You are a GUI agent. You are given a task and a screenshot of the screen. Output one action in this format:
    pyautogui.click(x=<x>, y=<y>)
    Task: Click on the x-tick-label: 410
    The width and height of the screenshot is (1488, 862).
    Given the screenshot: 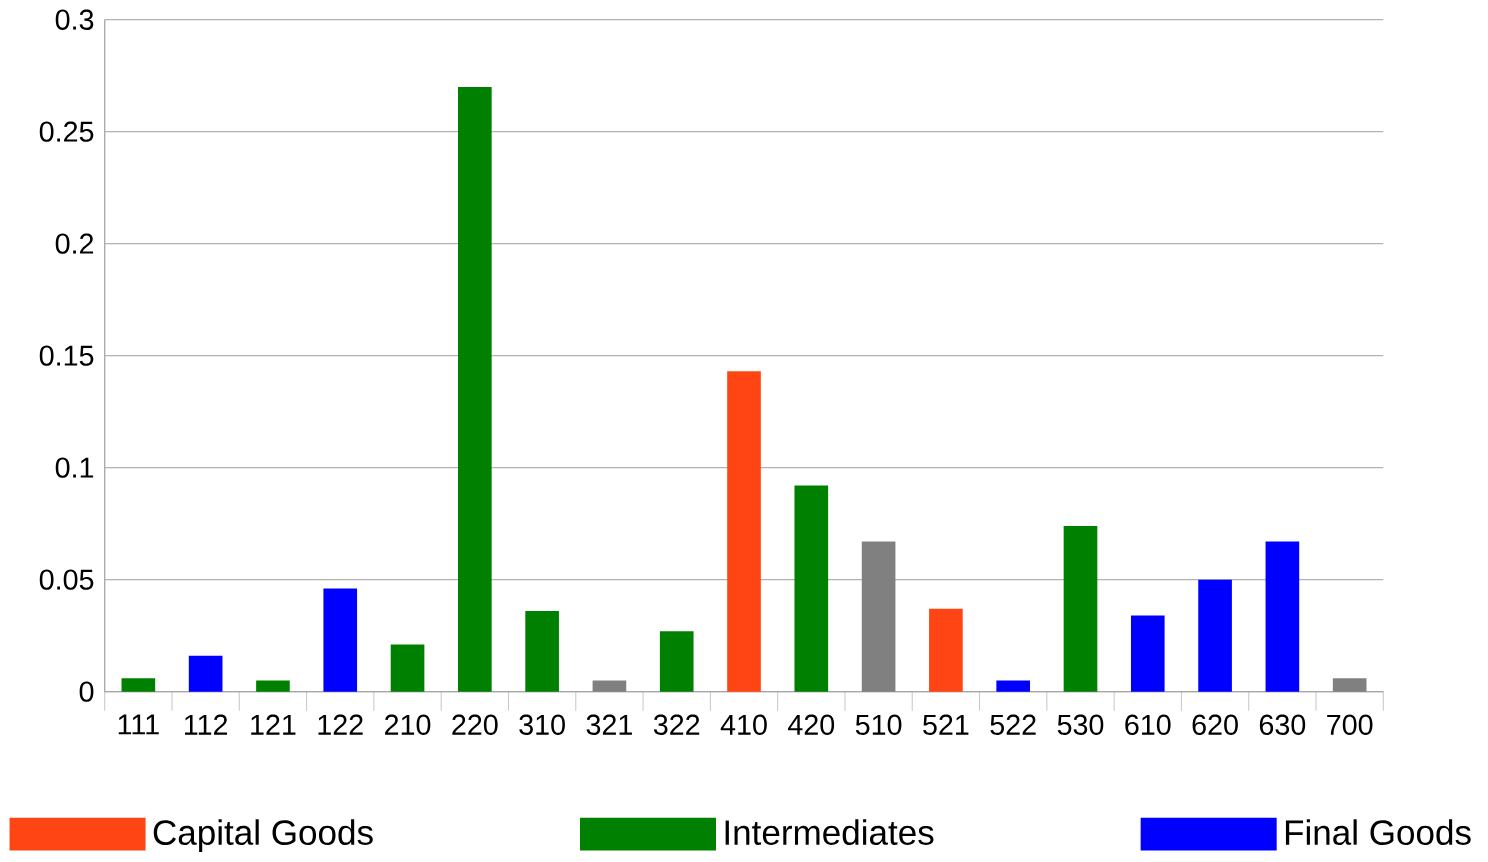 What is the action you would take?
    pyautogui.click(x=743, y=725)
    